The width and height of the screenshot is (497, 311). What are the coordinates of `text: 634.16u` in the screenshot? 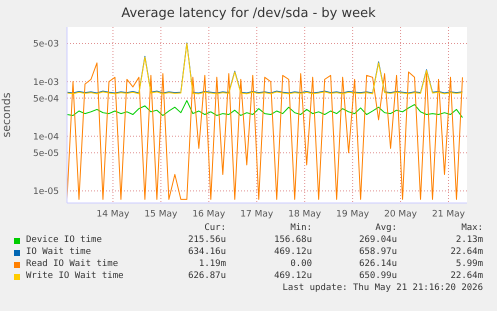 It's located at (207, 252).